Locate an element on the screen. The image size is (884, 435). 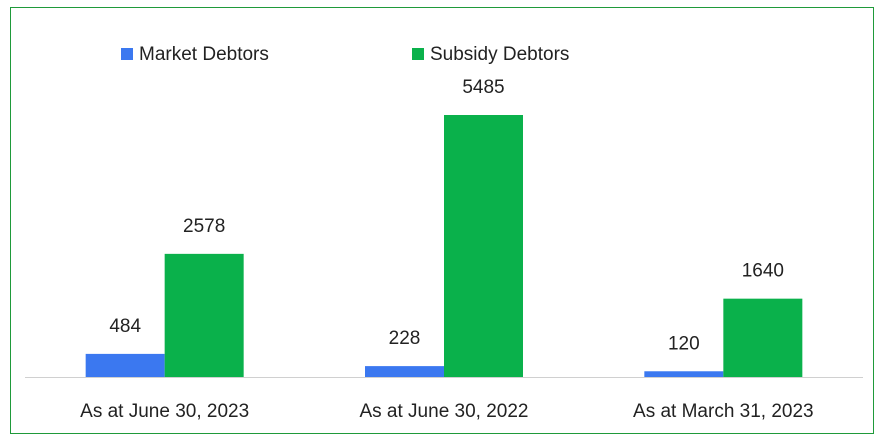
legend-label: Market Debtors is located at coordinates (204, 54).